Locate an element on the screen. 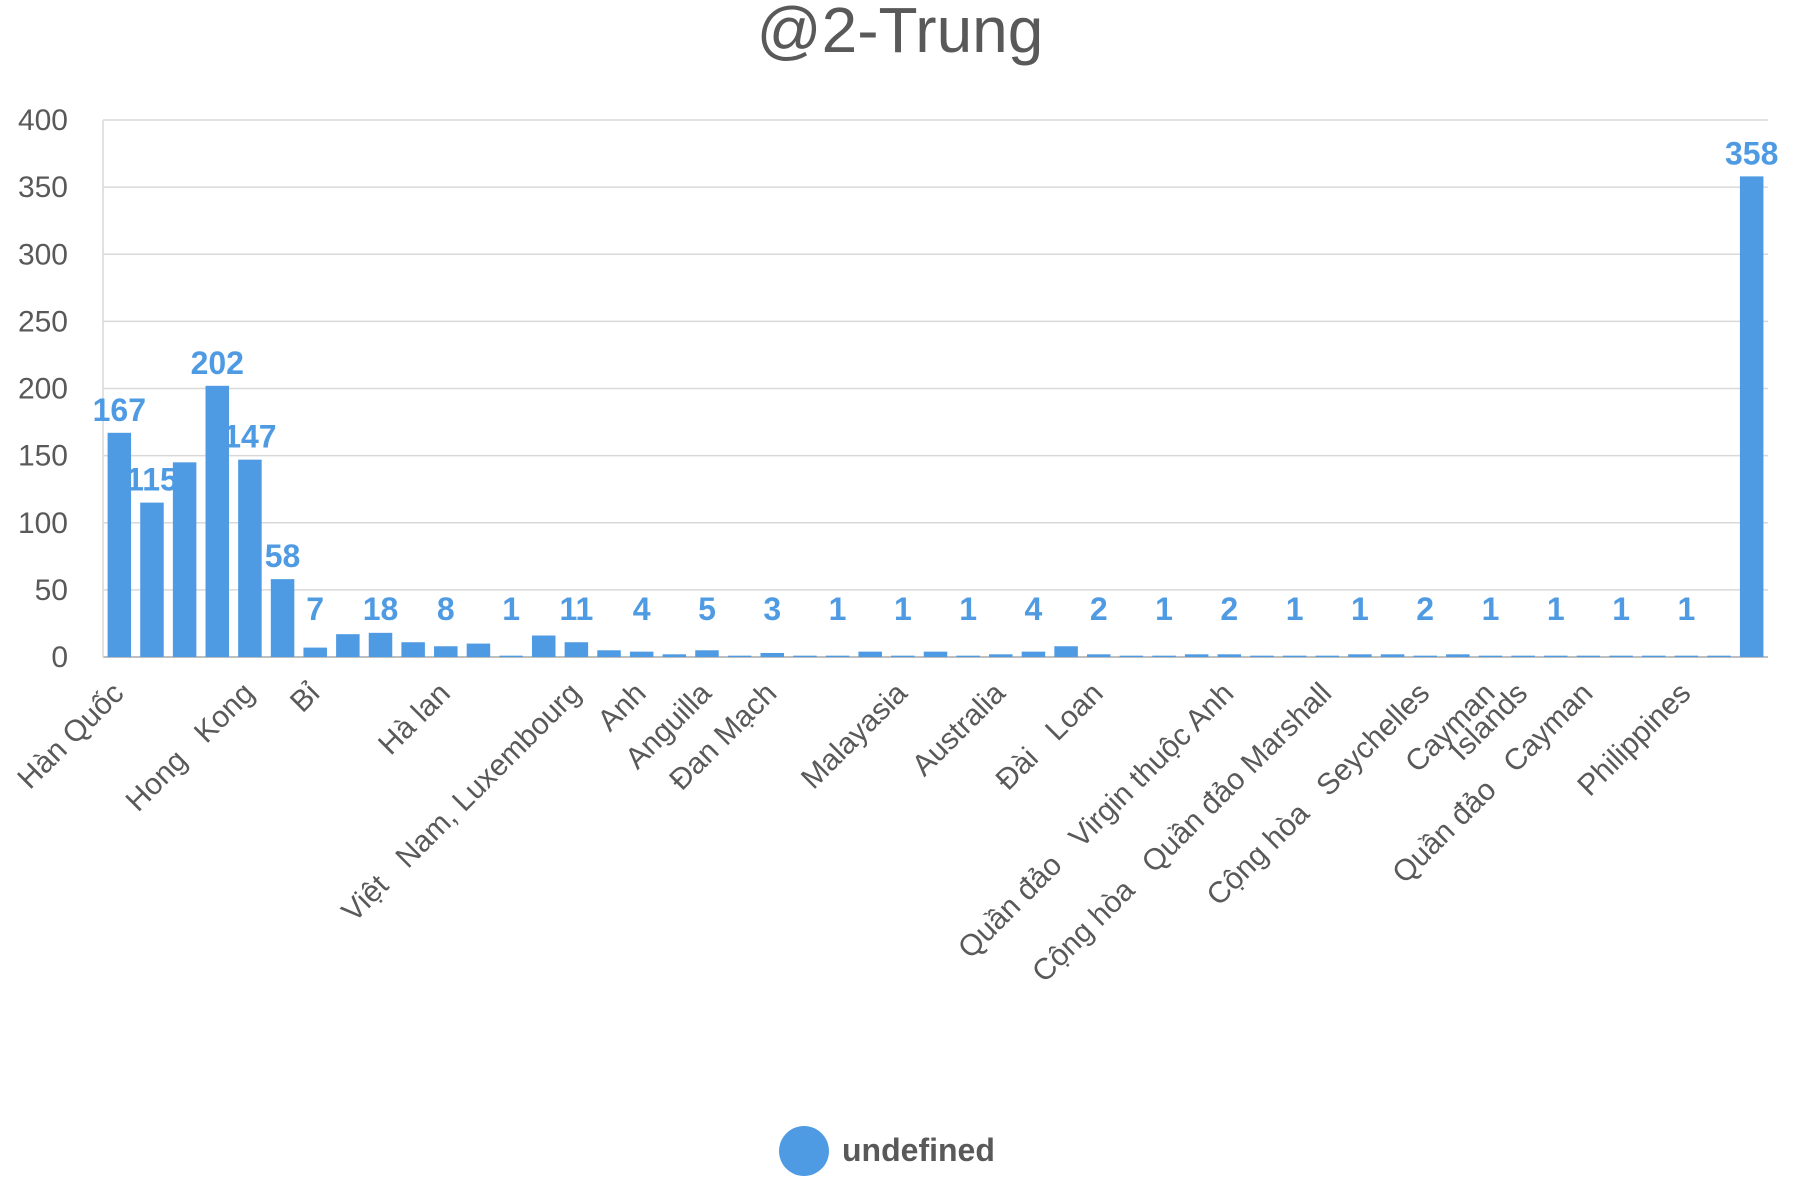 Image resolution: width=1800 pixels, height=1200 pixels. x-tick-label: Đài Loan is located at coordinates (1050, 737).